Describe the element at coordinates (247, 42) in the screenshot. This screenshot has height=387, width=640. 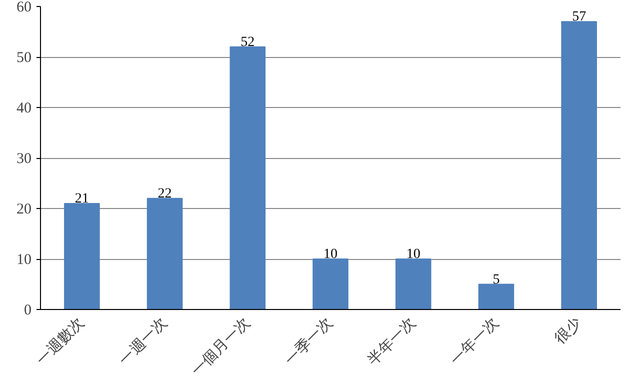
I see `data-label: 52` at that location.